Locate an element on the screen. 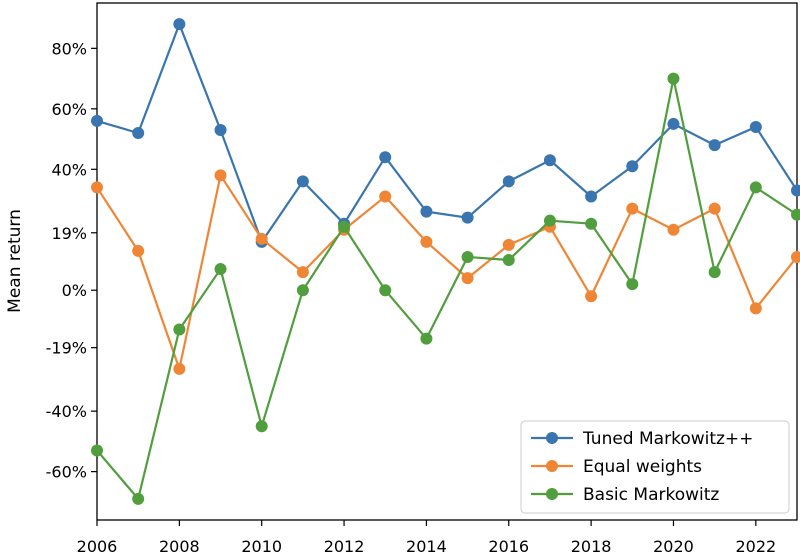 The image size is (800, 559). x-tick-label: 2020 is located at coordinates (673, 546).